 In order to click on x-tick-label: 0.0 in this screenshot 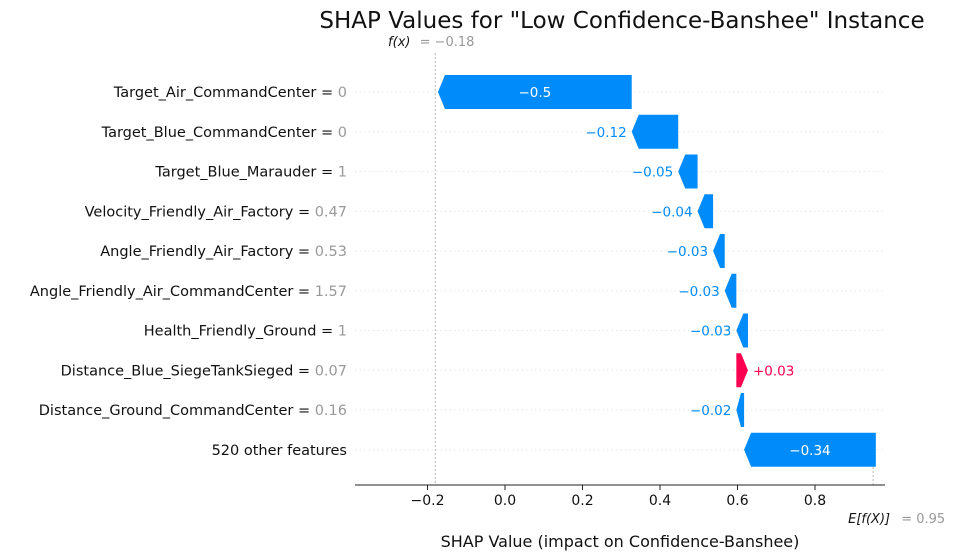, I will do `click(505, 501)`.